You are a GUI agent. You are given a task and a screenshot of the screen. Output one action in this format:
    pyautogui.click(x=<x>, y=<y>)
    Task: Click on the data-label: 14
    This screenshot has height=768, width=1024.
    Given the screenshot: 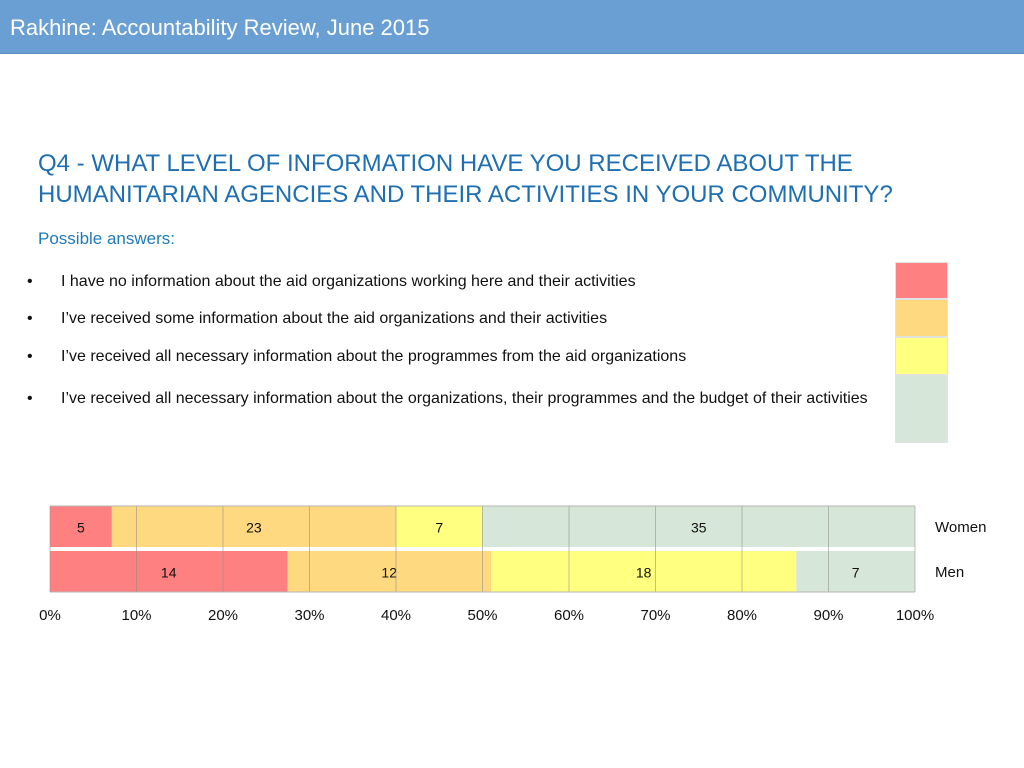 What is the action you would take?
    pyautogui.click(x=169, y=573)
    